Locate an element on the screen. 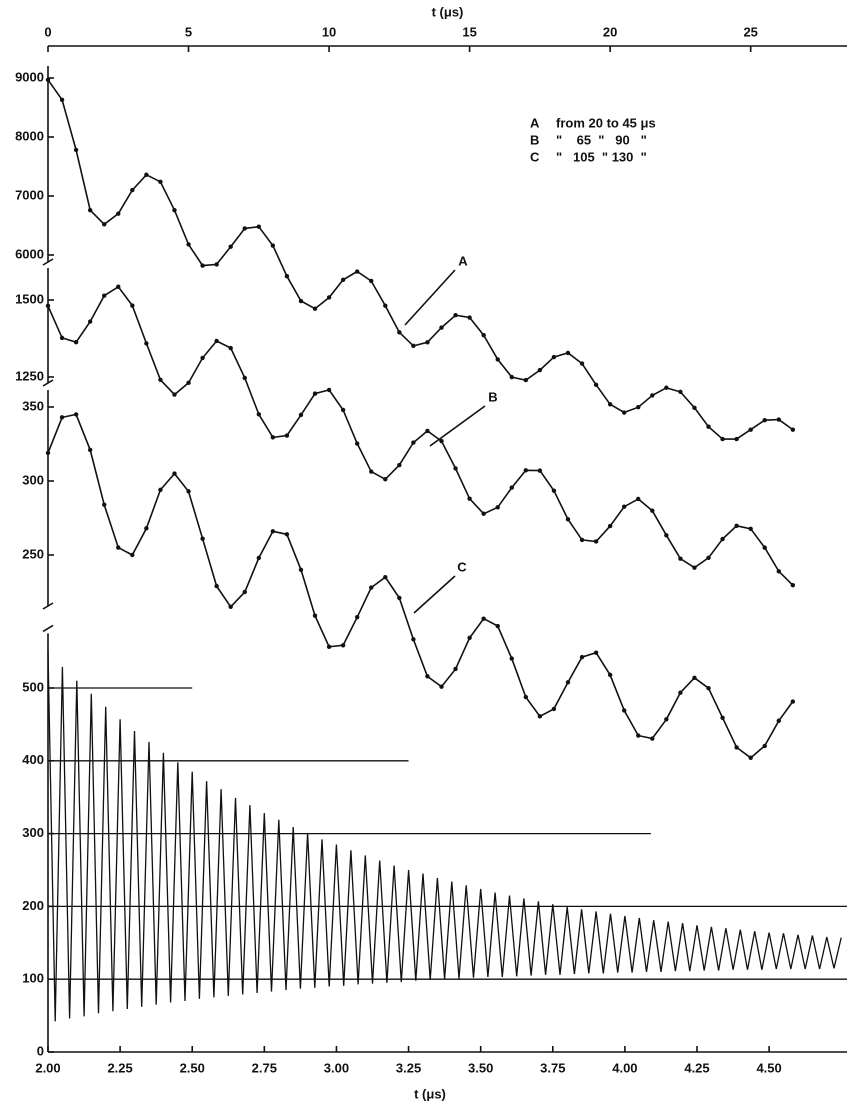 The image size is (847, 1108). y-tick-label: 9000 is located at coordinates (29, 76).